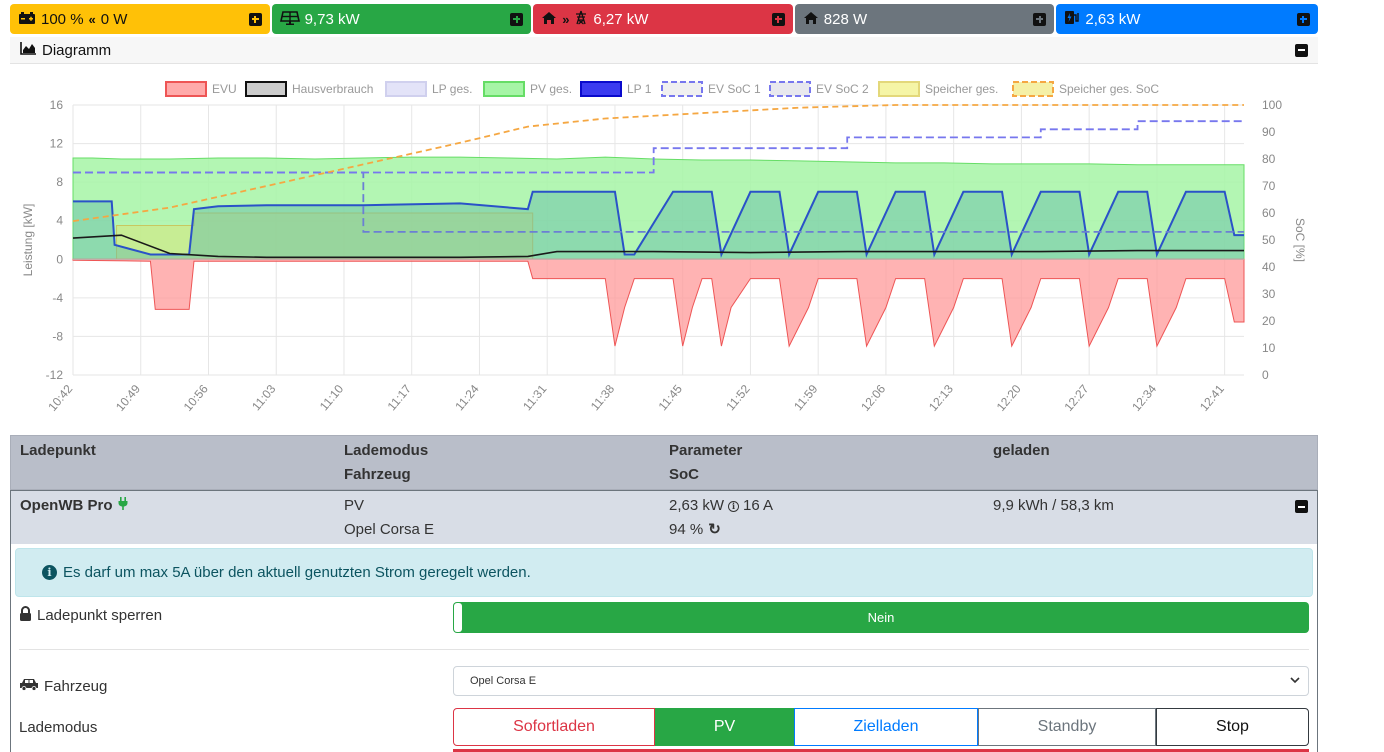 Image resolution: width=1384 pixels, height=752 pixels. Describe the element at coordinates (1269, 348) in the screenshot. I see `y2-tick-label: 10` at that location.